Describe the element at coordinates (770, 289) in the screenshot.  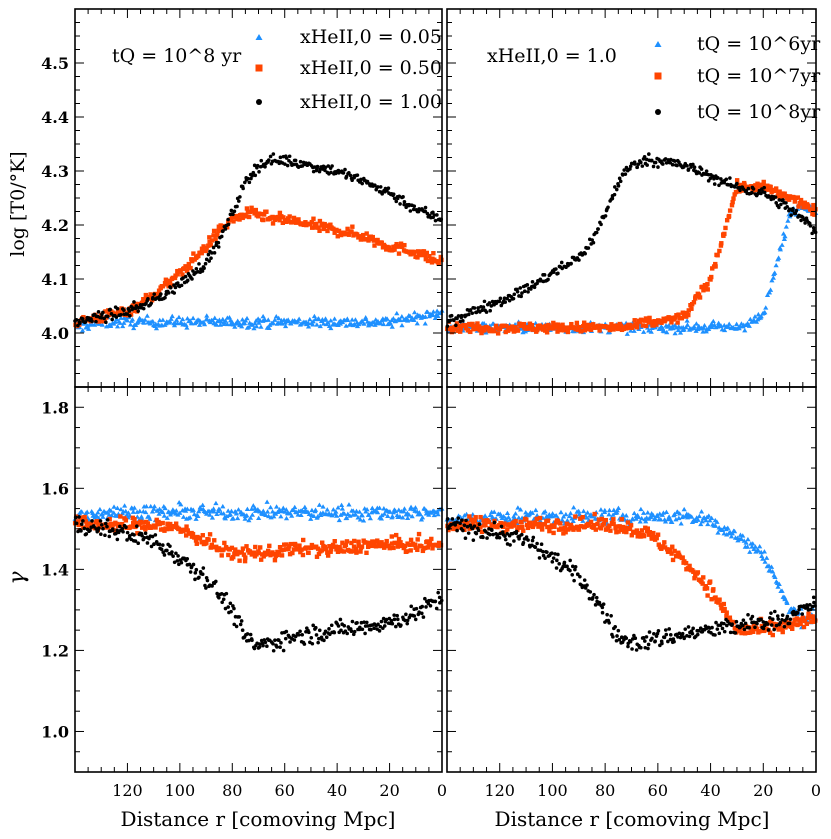
I see `point-top-right-t6` at that location.